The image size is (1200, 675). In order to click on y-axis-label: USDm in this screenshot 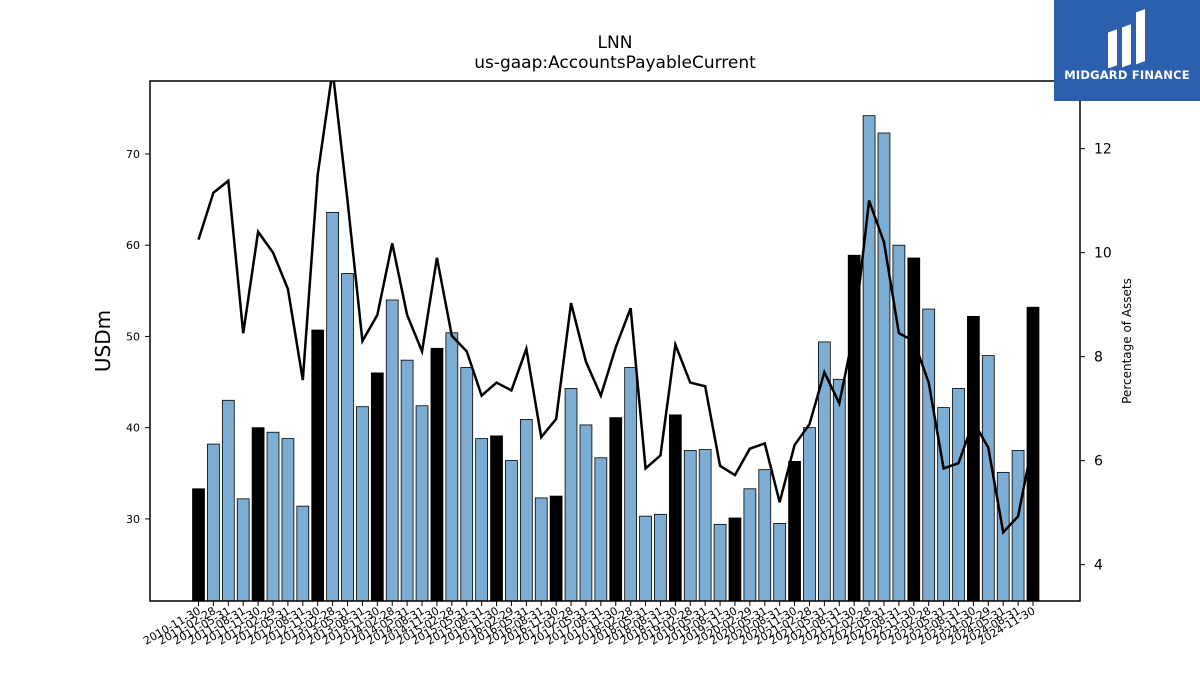, I will do `click(103, 341)`.